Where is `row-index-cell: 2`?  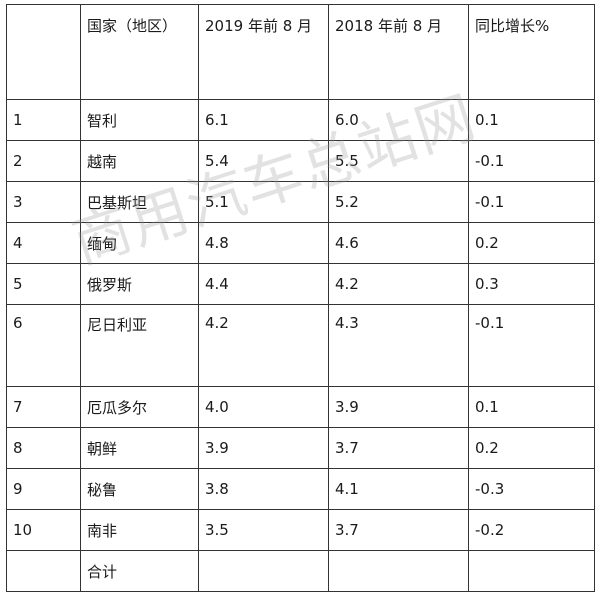
row-index-cell: 2 is located at coordinates (43, 161).